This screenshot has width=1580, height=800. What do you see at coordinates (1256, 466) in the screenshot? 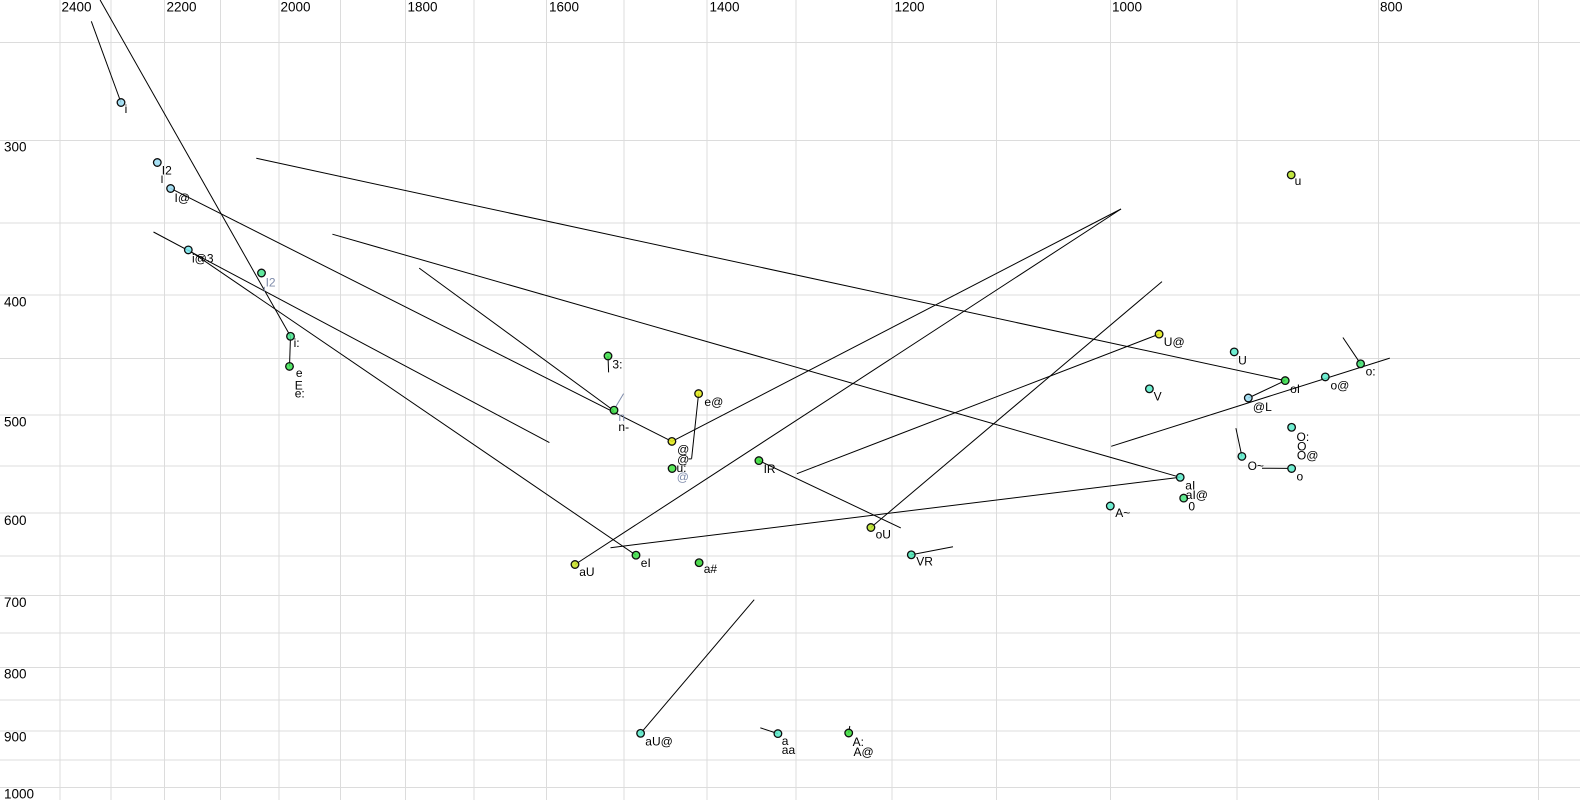
I see `svg-text: O~` at bounding box center [1256, 466].